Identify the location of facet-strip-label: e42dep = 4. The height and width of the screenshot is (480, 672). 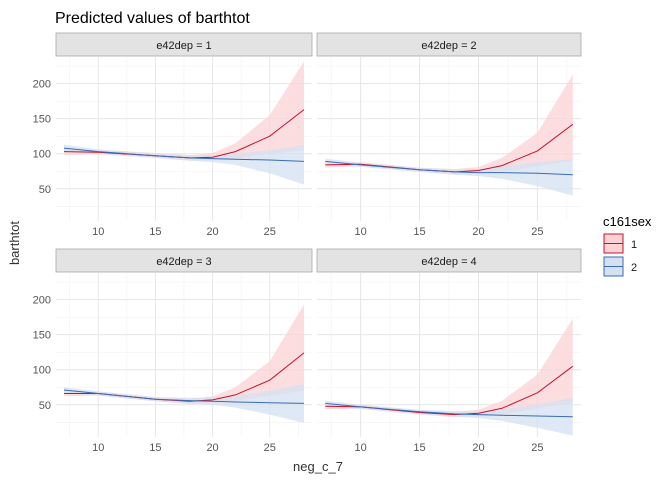
(448, 262).